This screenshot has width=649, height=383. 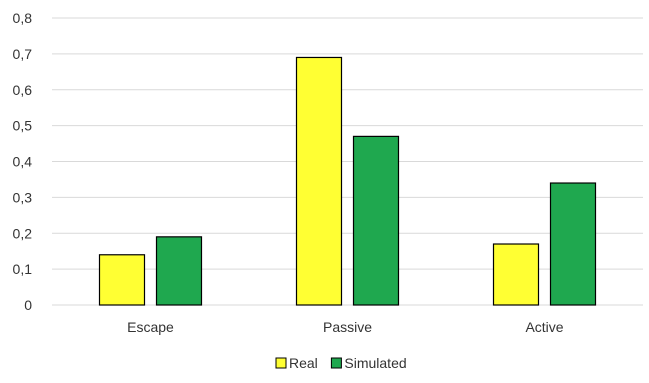 What do you see at coordinates (573, 244) in the screenshot?
I see `bar-simulated-active` at bounding box center [573, 244].